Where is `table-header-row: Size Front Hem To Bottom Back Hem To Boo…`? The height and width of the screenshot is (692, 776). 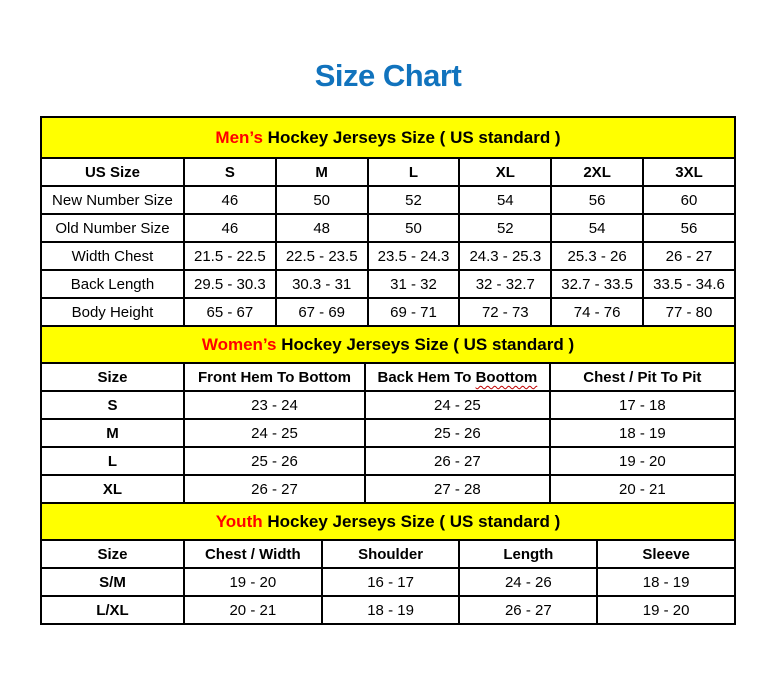 table-header-row: Size Front Hem To Bottom Back Hem To Boo… is located at coordinates (388, 377).